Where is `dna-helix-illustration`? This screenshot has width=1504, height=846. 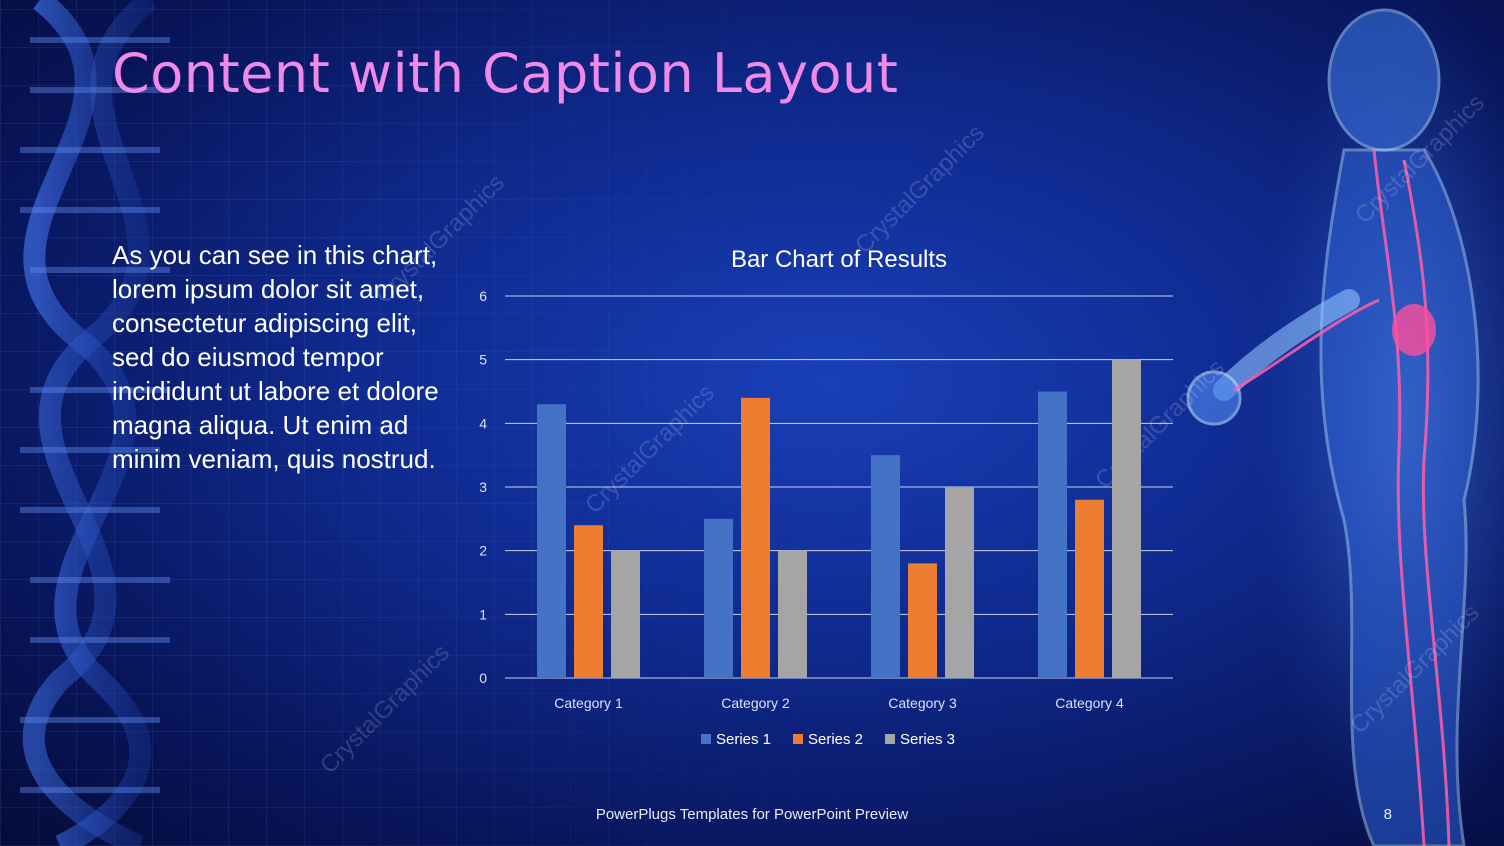
dna-helix-illustration is located at coordinates (95, 423).